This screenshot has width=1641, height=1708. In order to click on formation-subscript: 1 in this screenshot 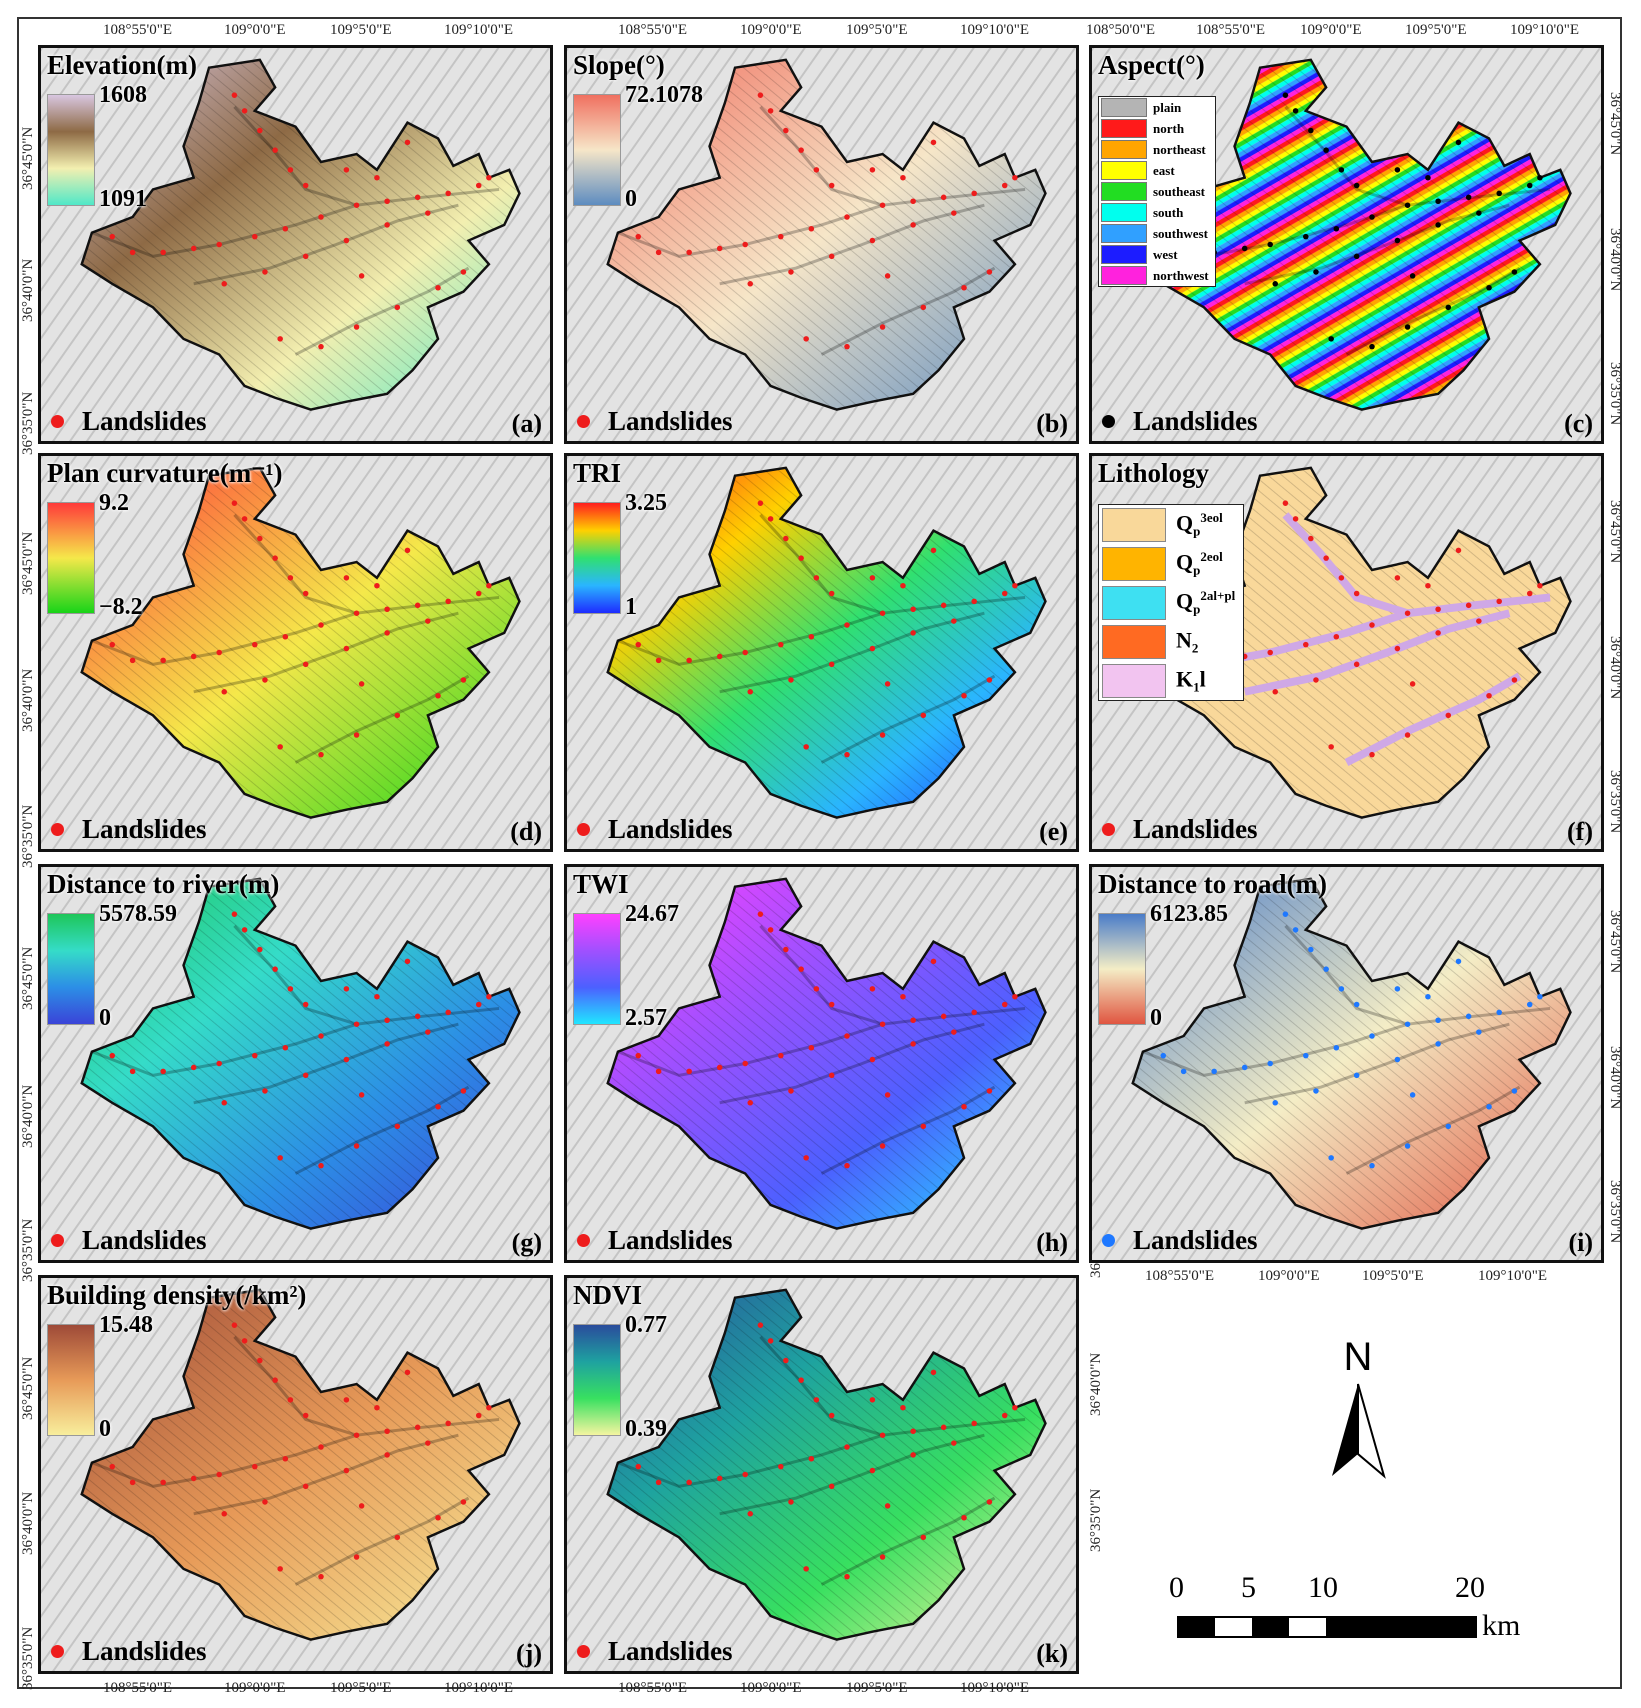, I will do `click(1196, 687)`.